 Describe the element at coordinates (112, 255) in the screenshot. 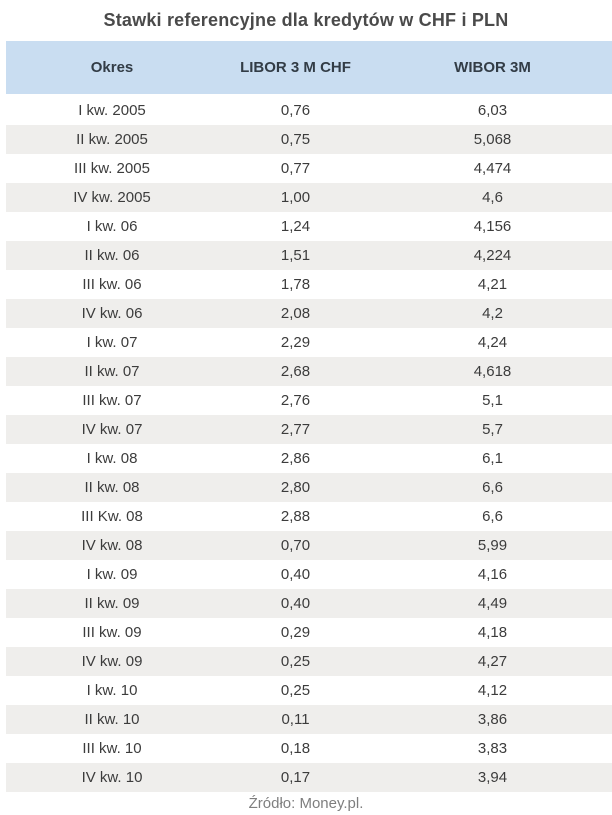

I see `period-cell: II kw. 06` at that location.